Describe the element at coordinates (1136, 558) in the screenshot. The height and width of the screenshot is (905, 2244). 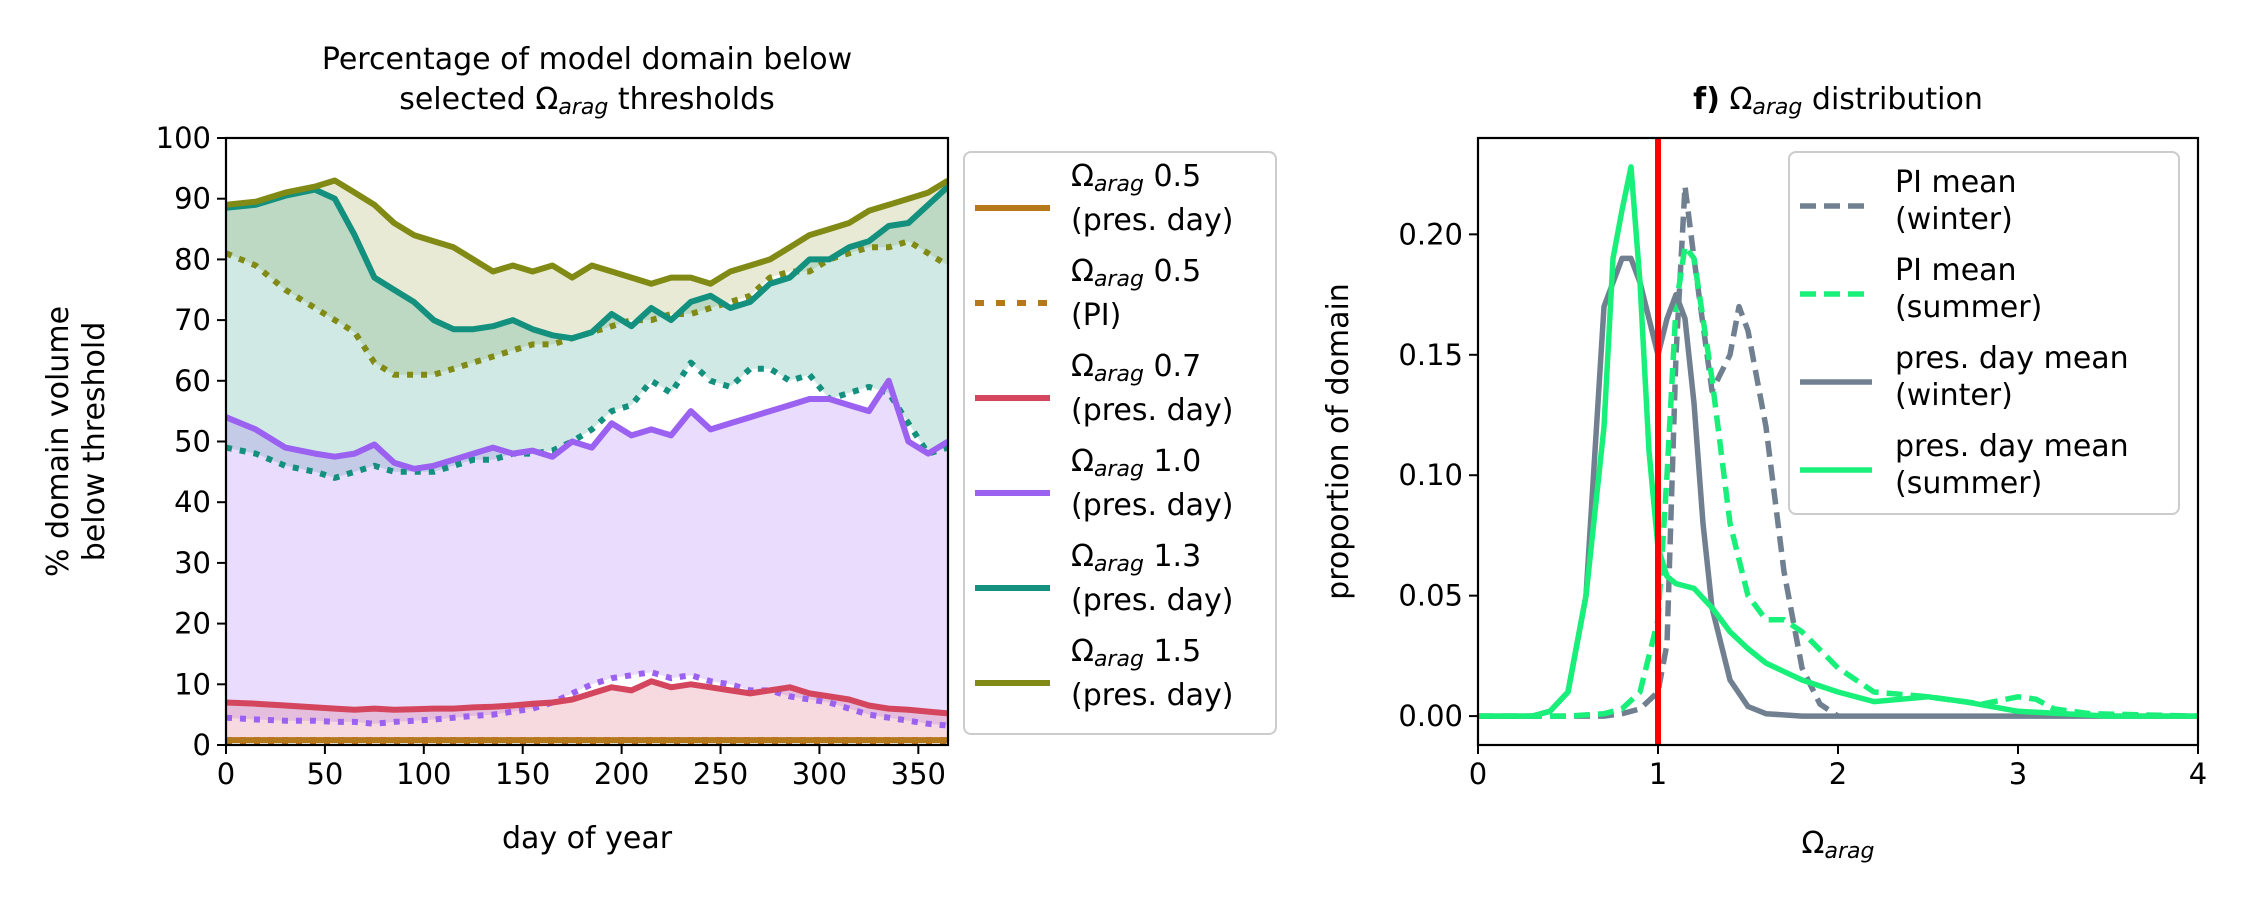
I see `legend-label: Ωarag 1.3` at that location.